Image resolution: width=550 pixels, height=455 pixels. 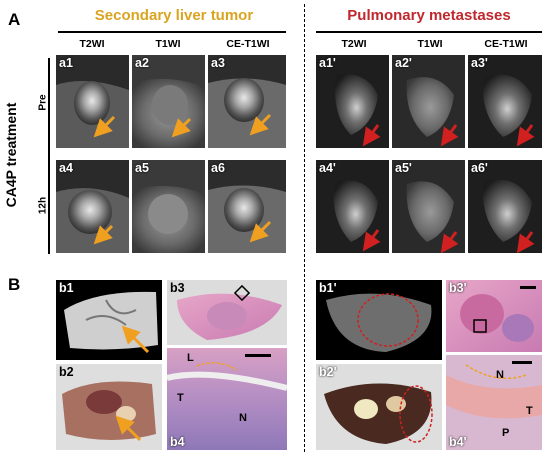 What do you see at coordinates (328, 372) in the screenshot?
I see `panel-label-b2-prime: b2'` at bounding box center [328, 372].